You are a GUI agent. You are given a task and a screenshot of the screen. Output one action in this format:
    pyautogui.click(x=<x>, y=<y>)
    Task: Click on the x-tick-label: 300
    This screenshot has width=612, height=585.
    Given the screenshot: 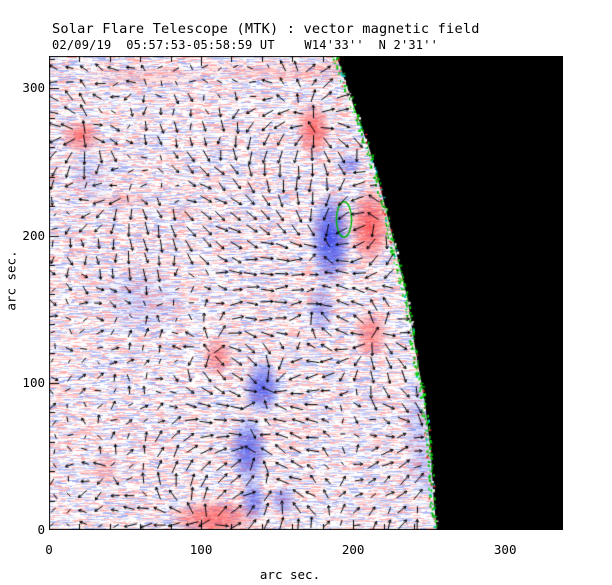 What is the action you would take?
    pyautogui.click(x=505, y=549)
    